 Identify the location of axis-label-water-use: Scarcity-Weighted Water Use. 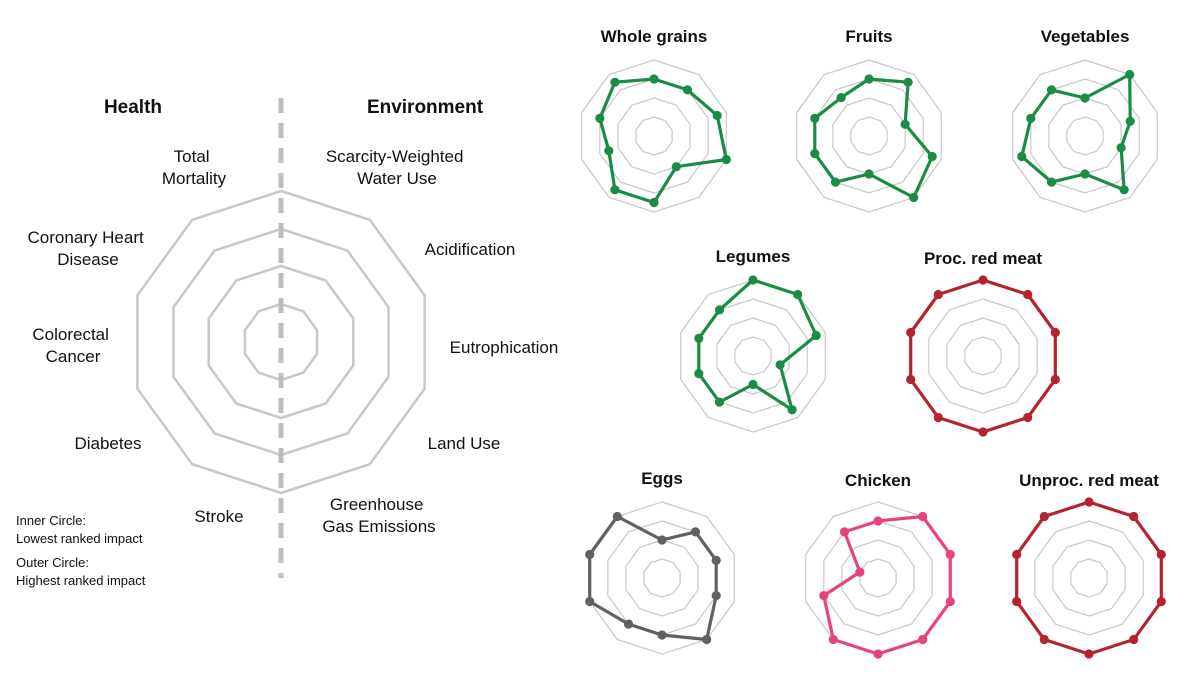
(397, 167).